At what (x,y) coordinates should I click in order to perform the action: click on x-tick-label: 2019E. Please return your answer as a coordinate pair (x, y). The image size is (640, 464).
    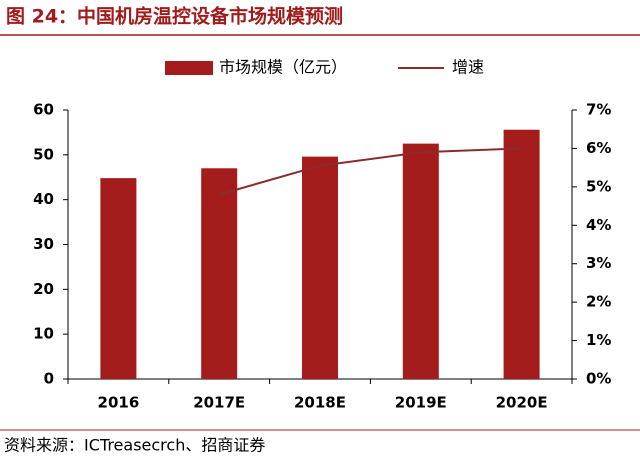
    Looking at the image, I should click on (421, 403).